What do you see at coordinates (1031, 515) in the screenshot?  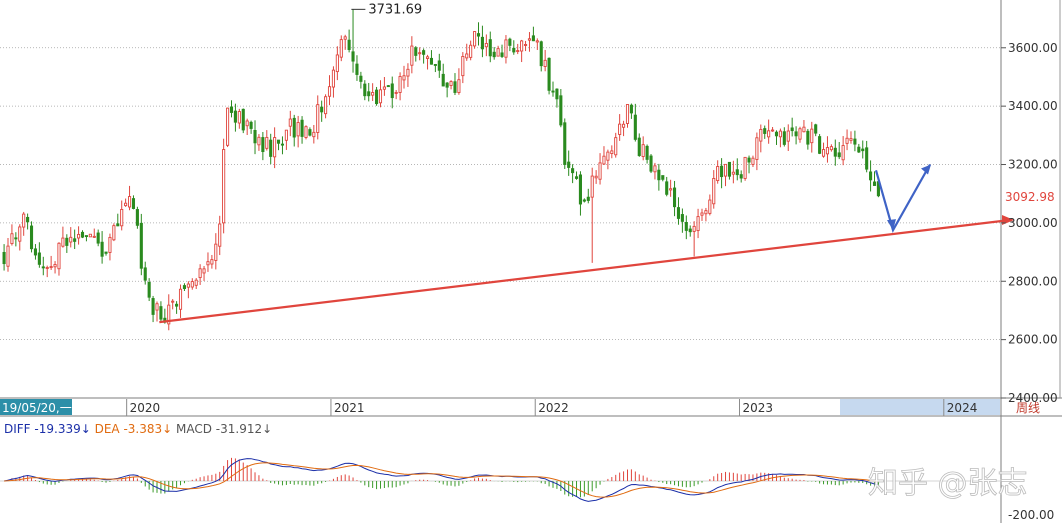 I see `macd-axis-min-label: -200.00` at bounding box center [1031, 515].